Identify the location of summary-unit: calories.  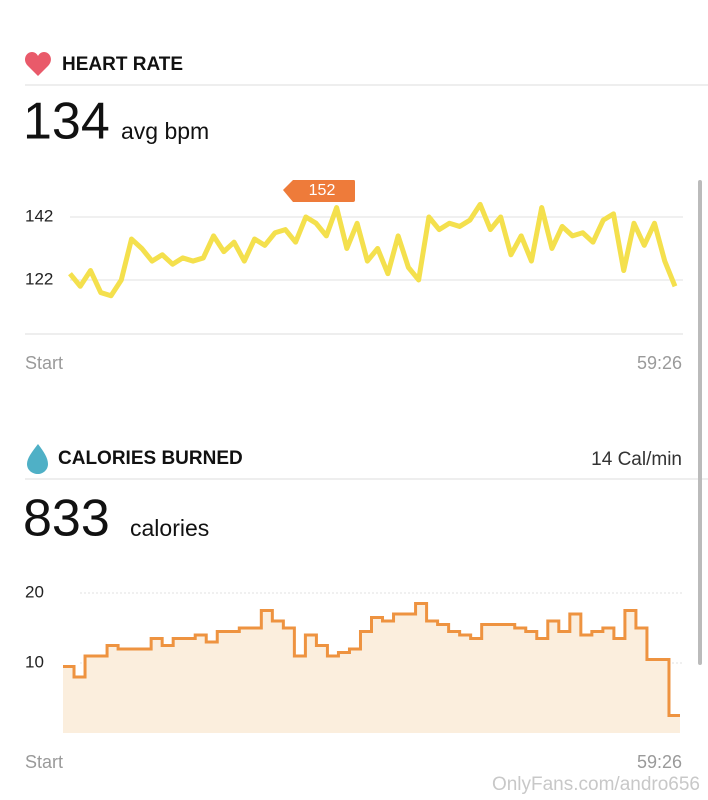
(169, 528).